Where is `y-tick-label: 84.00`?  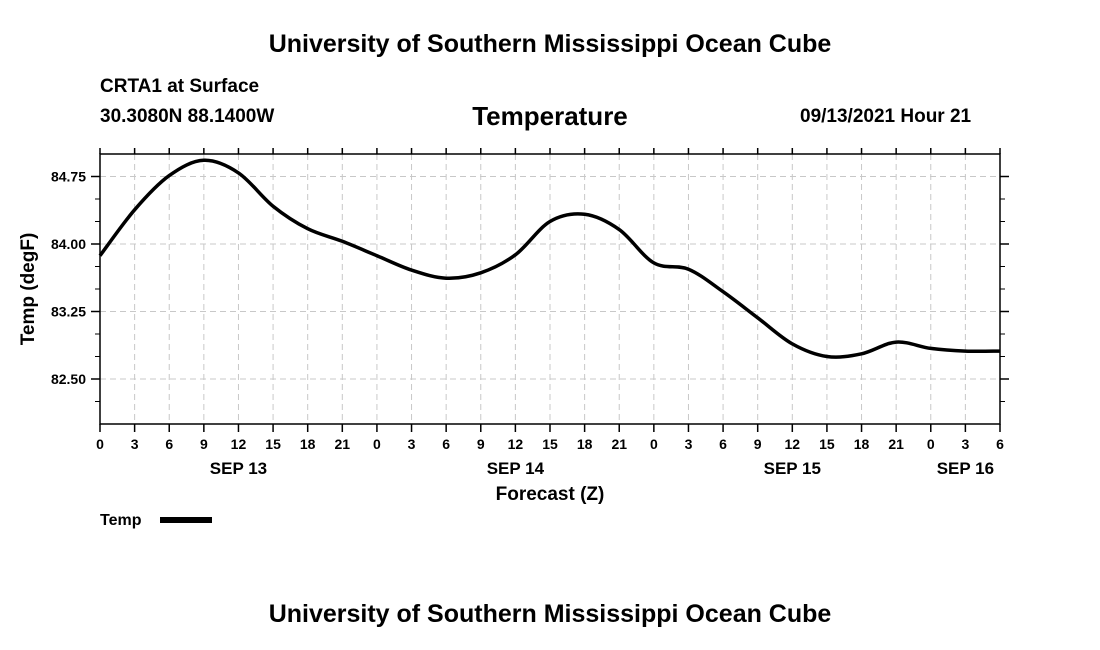 y-tick-label: 84.00 is located at coordinates (68, 244).